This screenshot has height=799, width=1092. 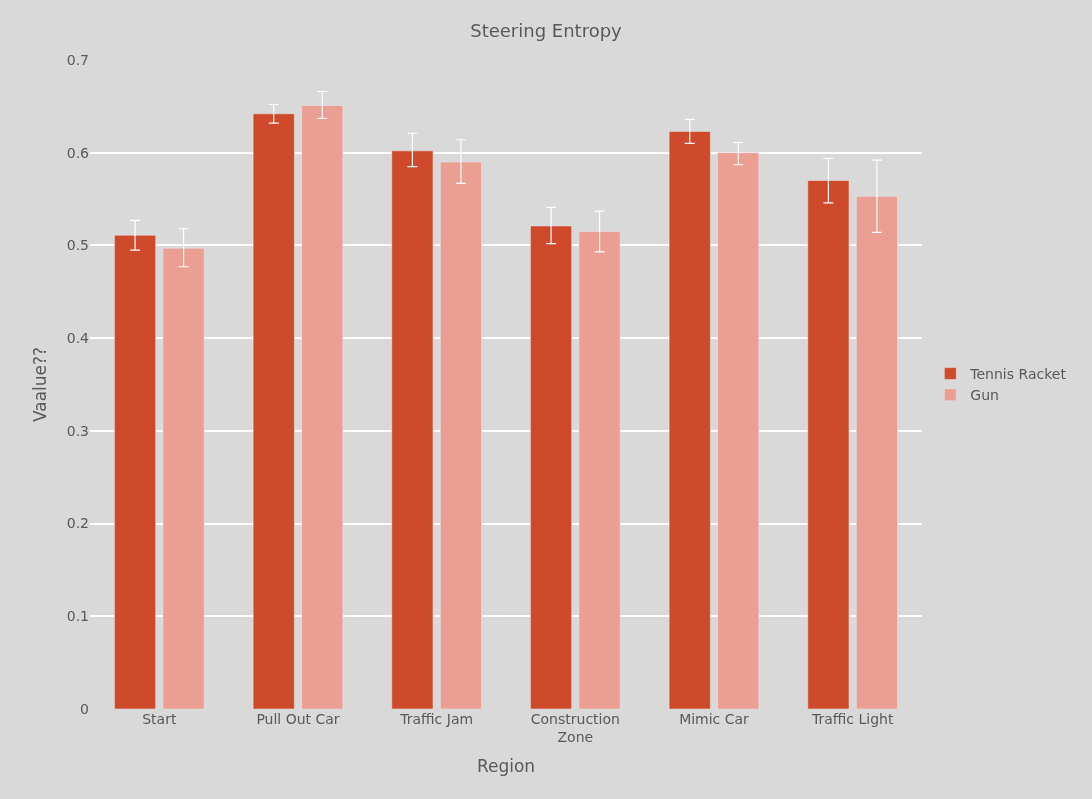 What do you see at coordinates (77, 616) in the screenshot?
I see `y-tick-label: 0.1` at bounding box center [77, 616].